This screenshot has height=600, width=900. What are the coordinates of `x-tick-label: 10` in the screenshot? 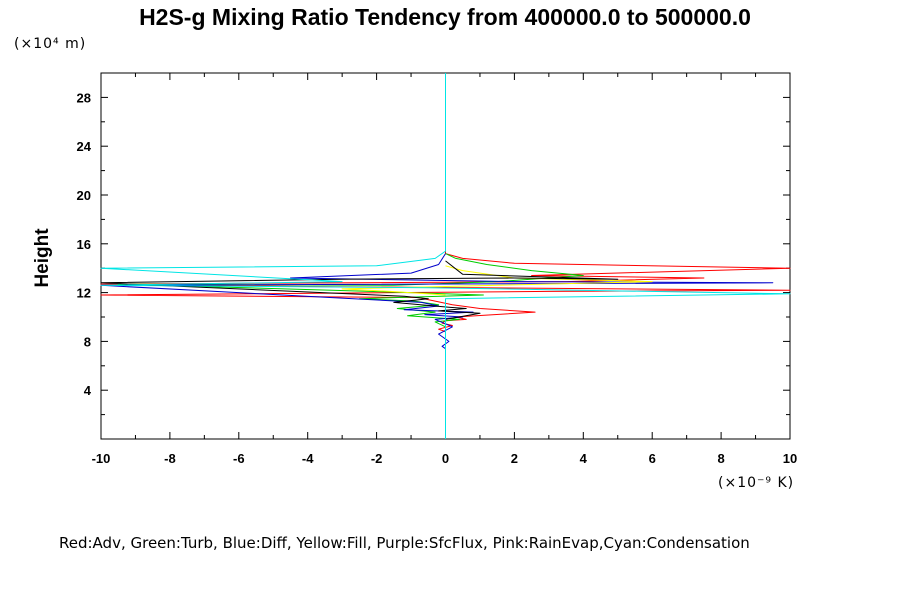 It's located at (790, 458).